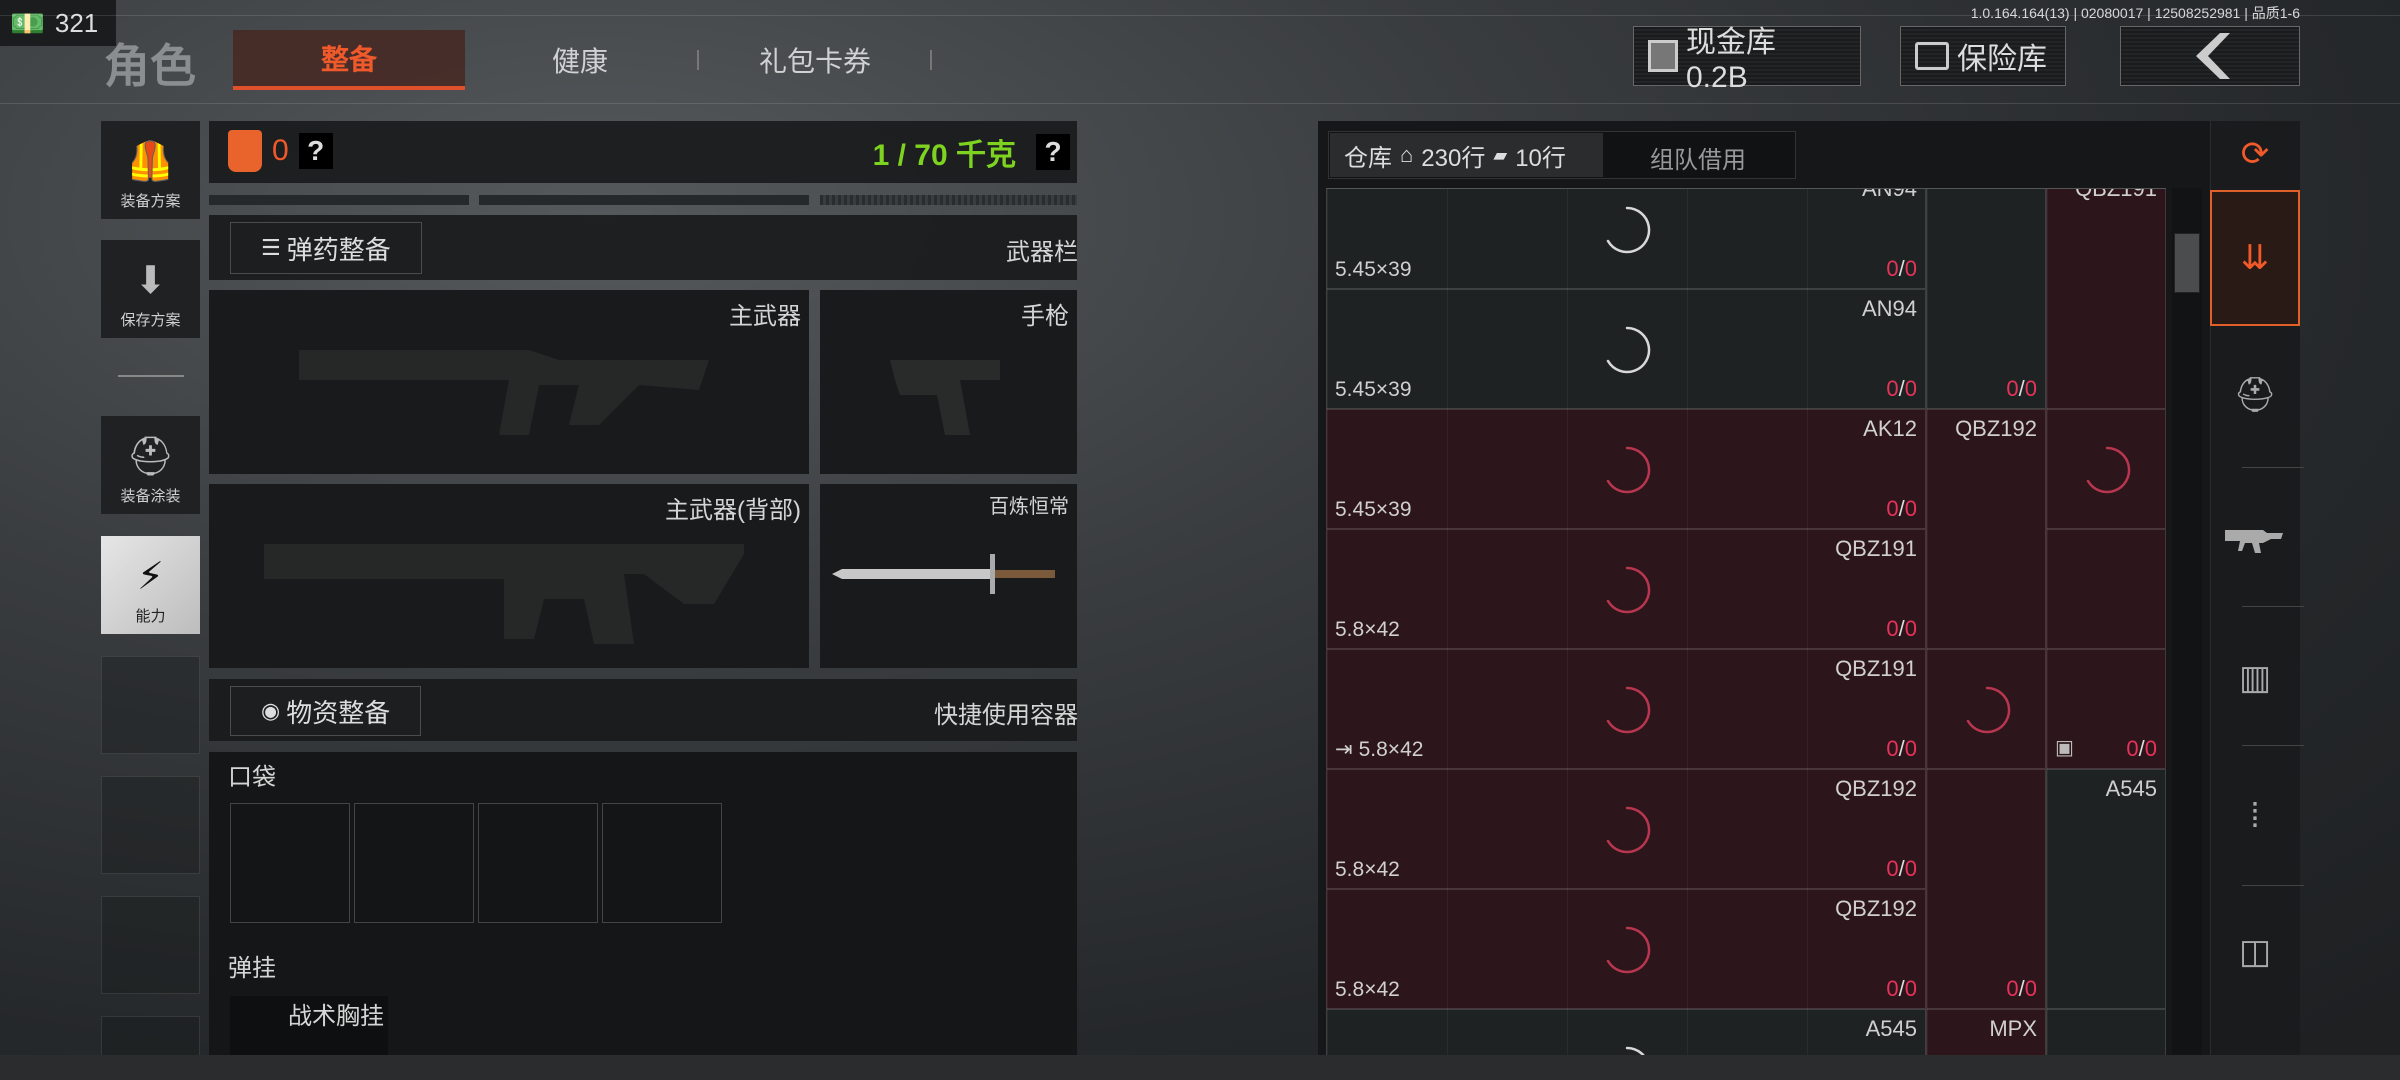  Describe the element at coordinates (1698, 160) in the screenshot. I see `tab-team-borrow: 组队借用` at that location.